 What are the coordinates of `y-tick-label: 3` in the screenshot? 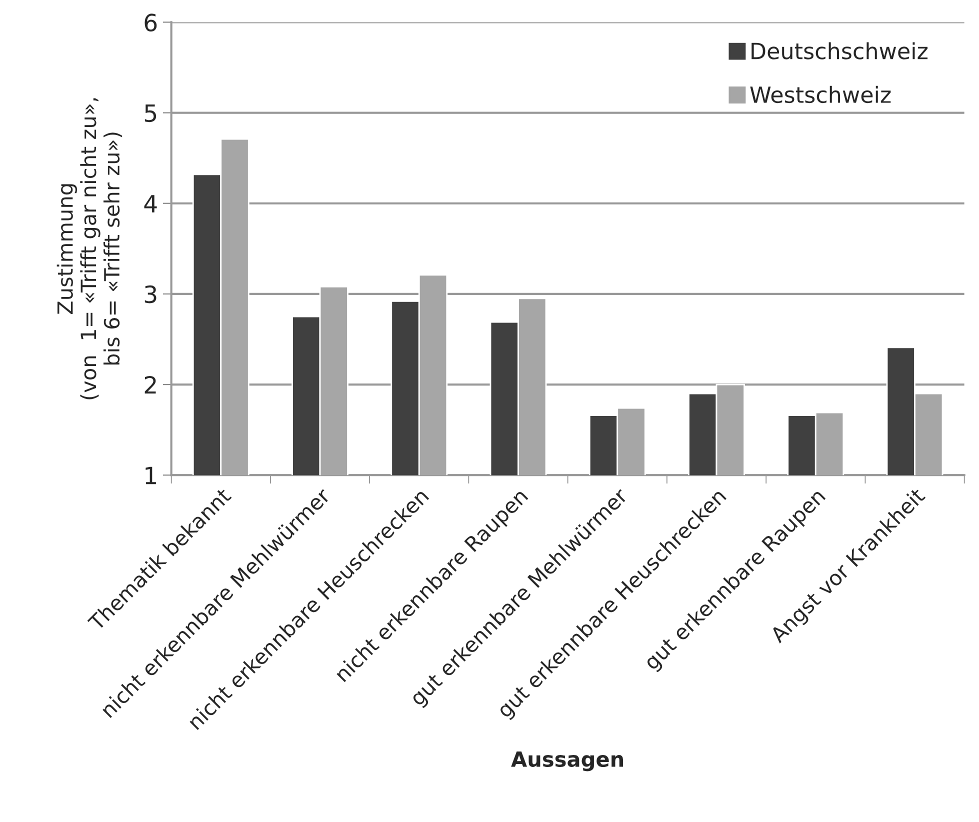 It's located at (150, 294).